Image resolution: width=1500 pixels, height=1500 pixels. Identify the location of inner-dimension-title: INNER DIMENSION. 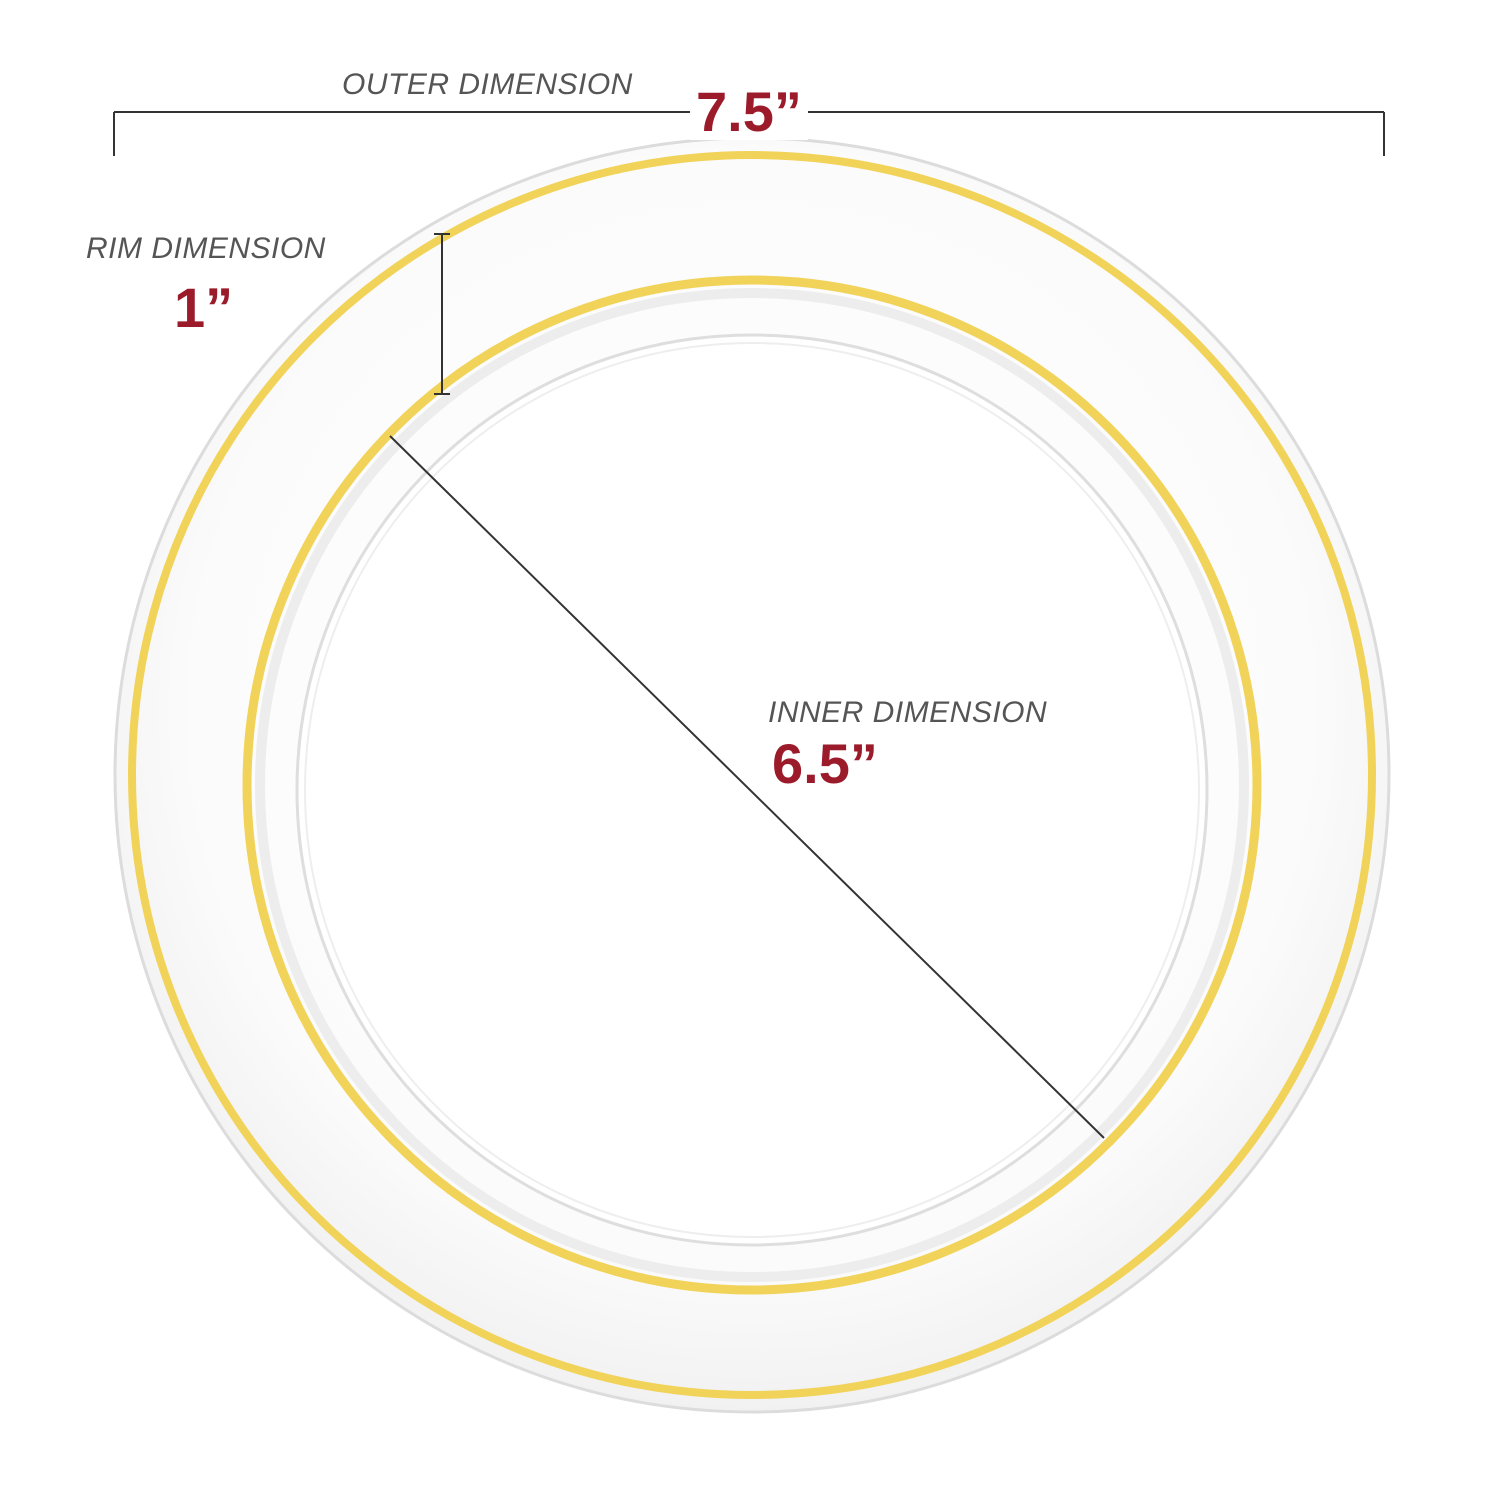
(908, 712).